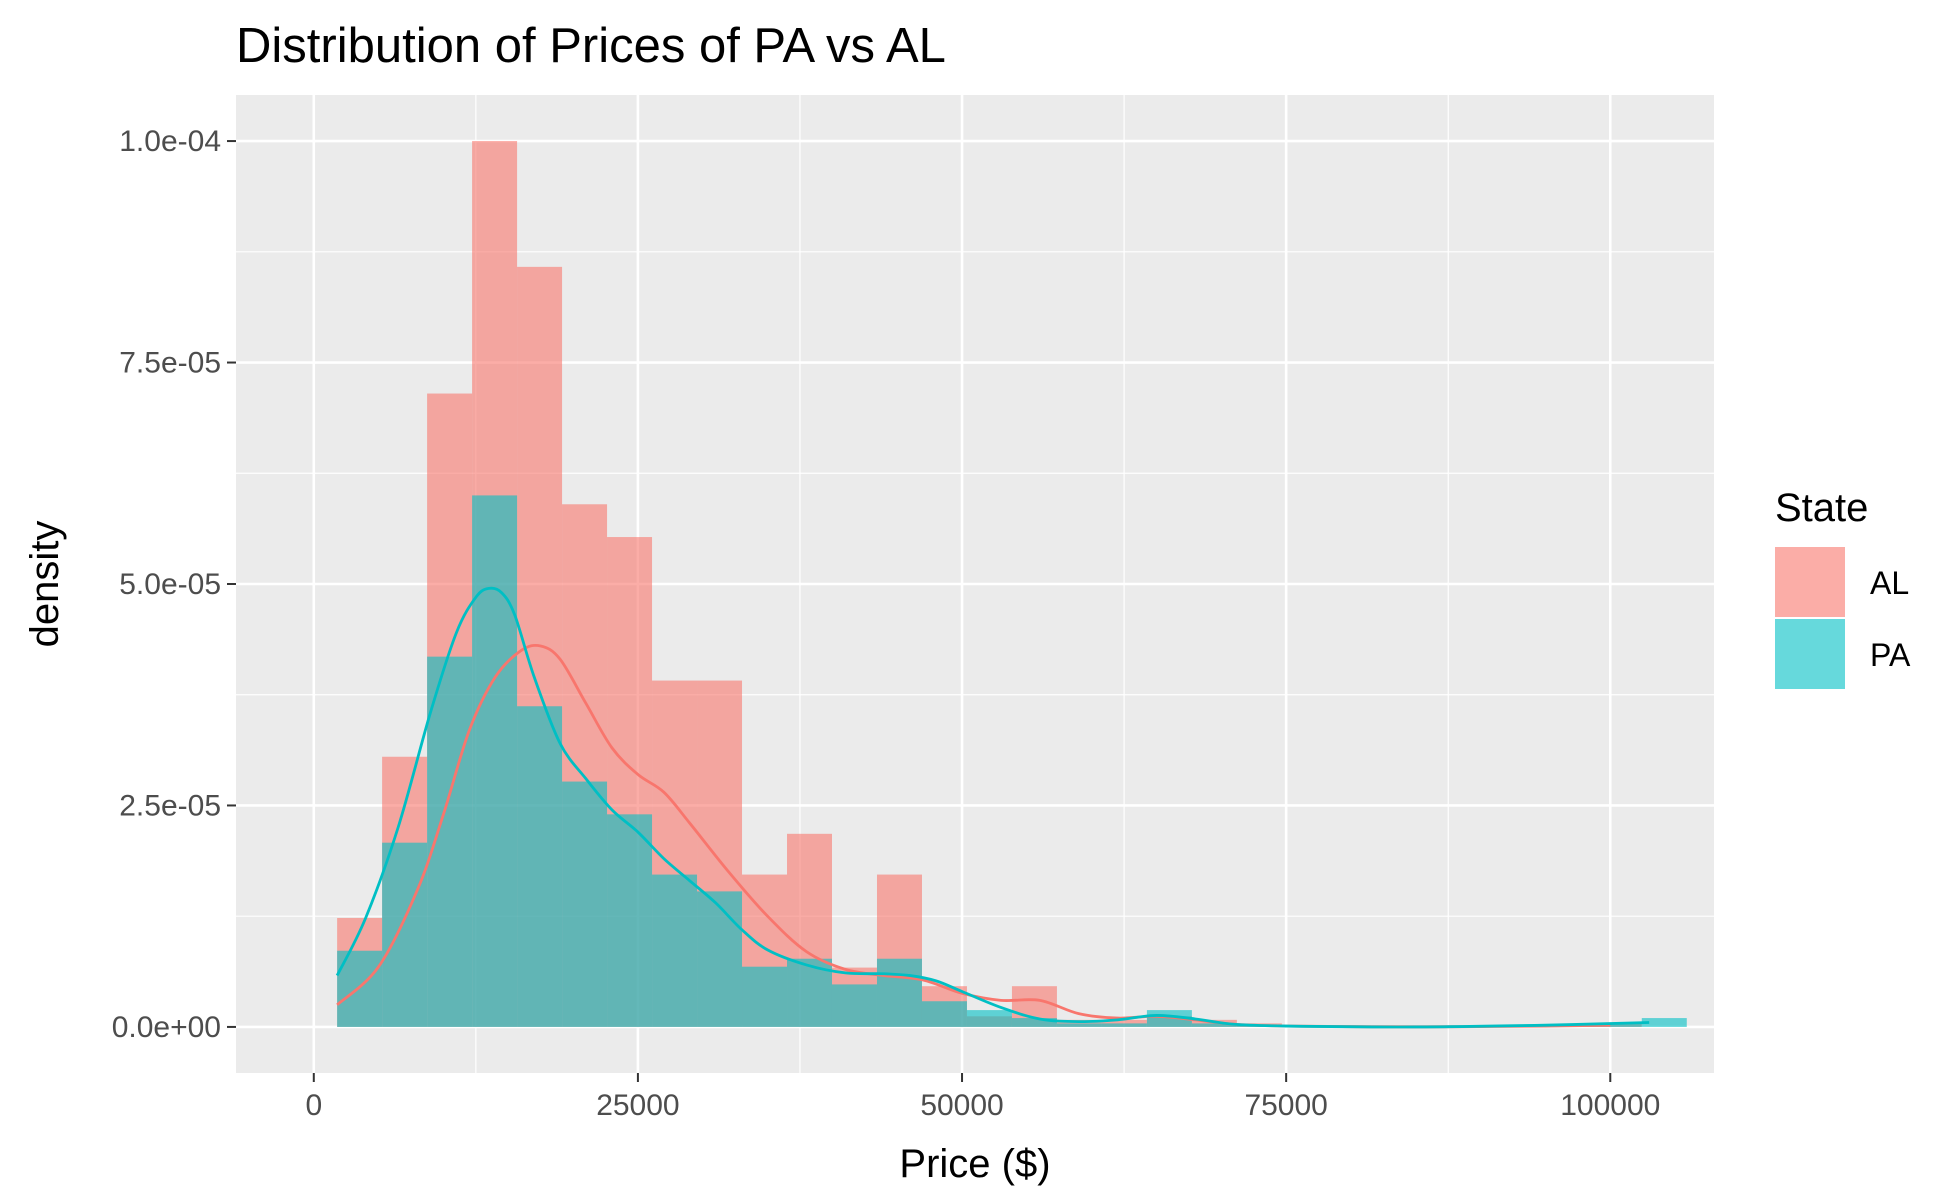 The height and width of the screenshot is (1200, 1949). What do you see at coordinates (961, 1105) in the screenshot?
I see `x-tick-label: 50000` at bounding box center [961, 1105].